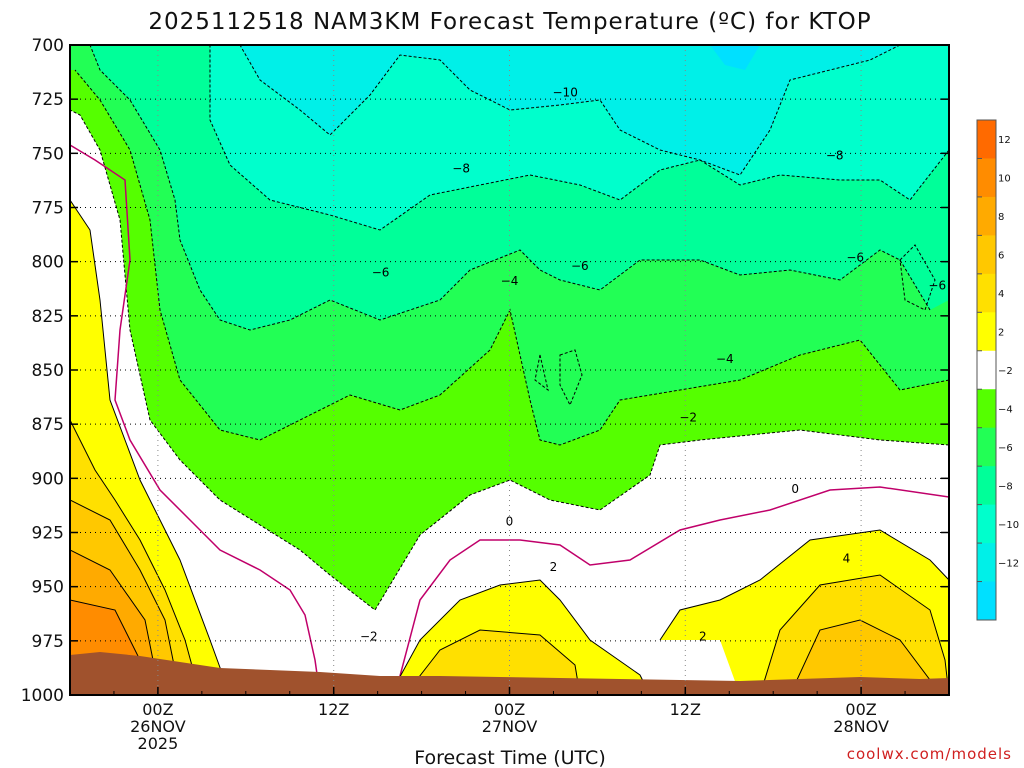 The height and width of the screenshot is (768, 1024). What do you see at coordinates (158, 726) in the screenshot?
I see `x-tick-label: 26NOV` at bounding box center [158, 726].